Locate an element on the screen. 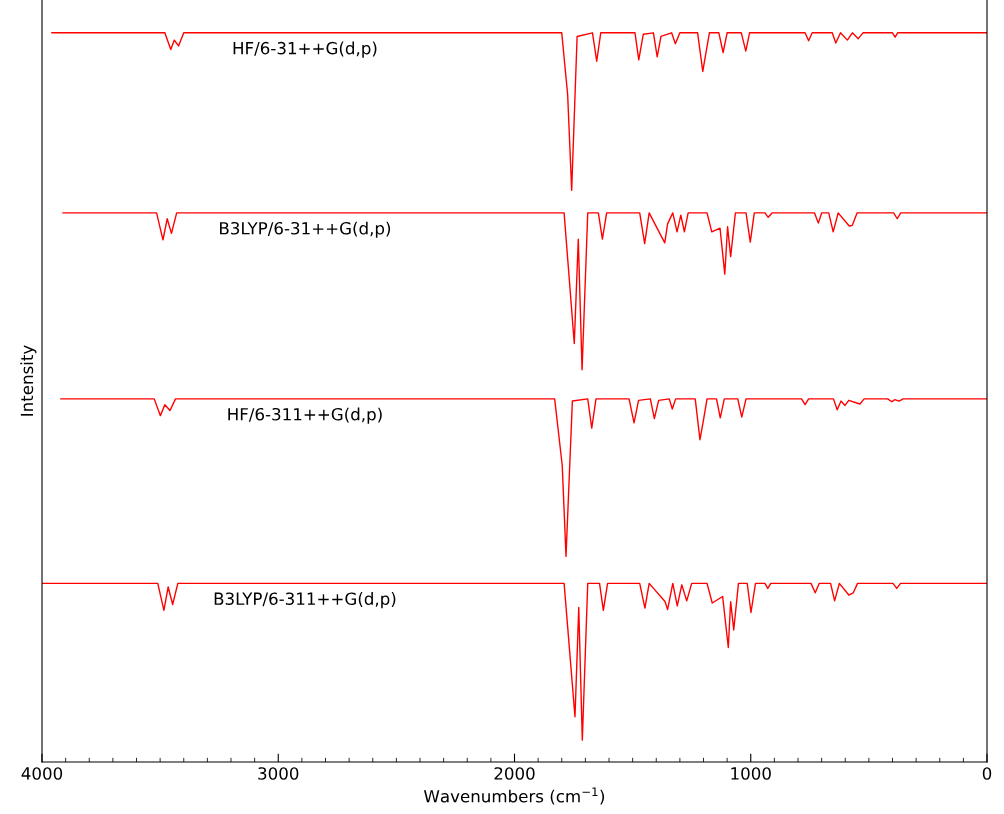  x-axis-title: Wavenumbers (cm$^{−1}$) is located at coordinates (514, 796).